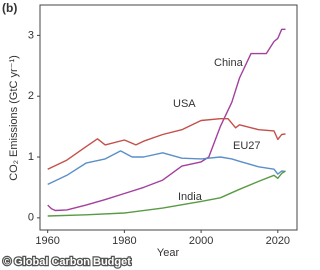  I want to click on y-tick-label: 1, so click(31, 157).